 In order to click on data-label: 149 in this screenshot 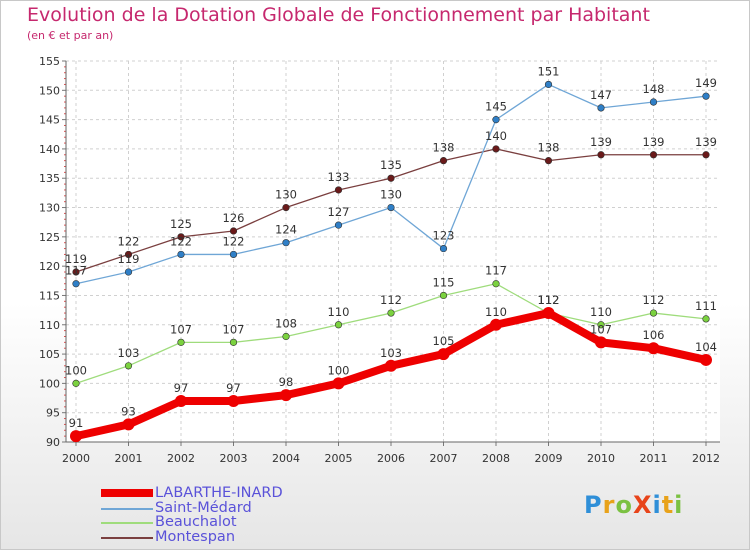, I will do `click(706, 83)`.